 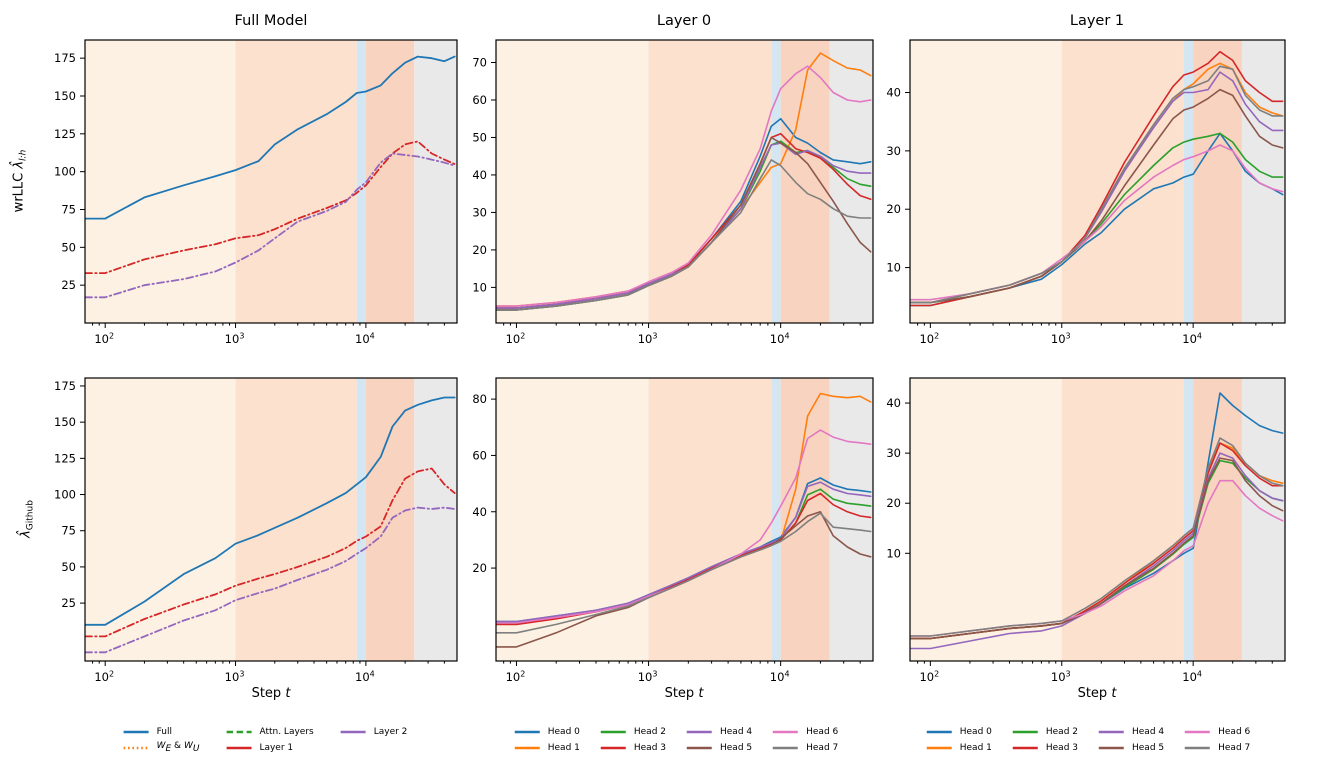 I want to click on legend-item: Layer 2, so click(x=373, y=732).